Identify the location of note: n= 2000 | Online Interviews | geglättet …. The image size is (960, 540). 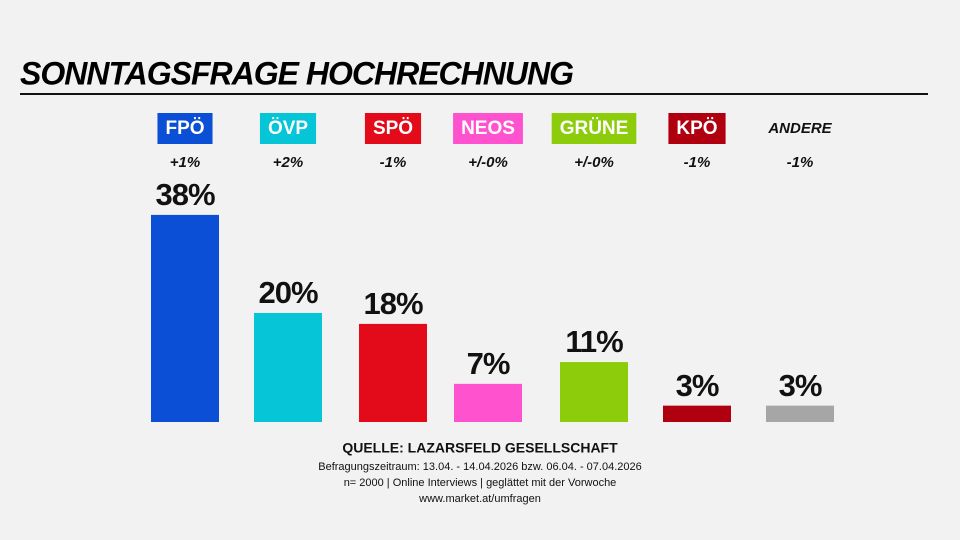
(480, 483).